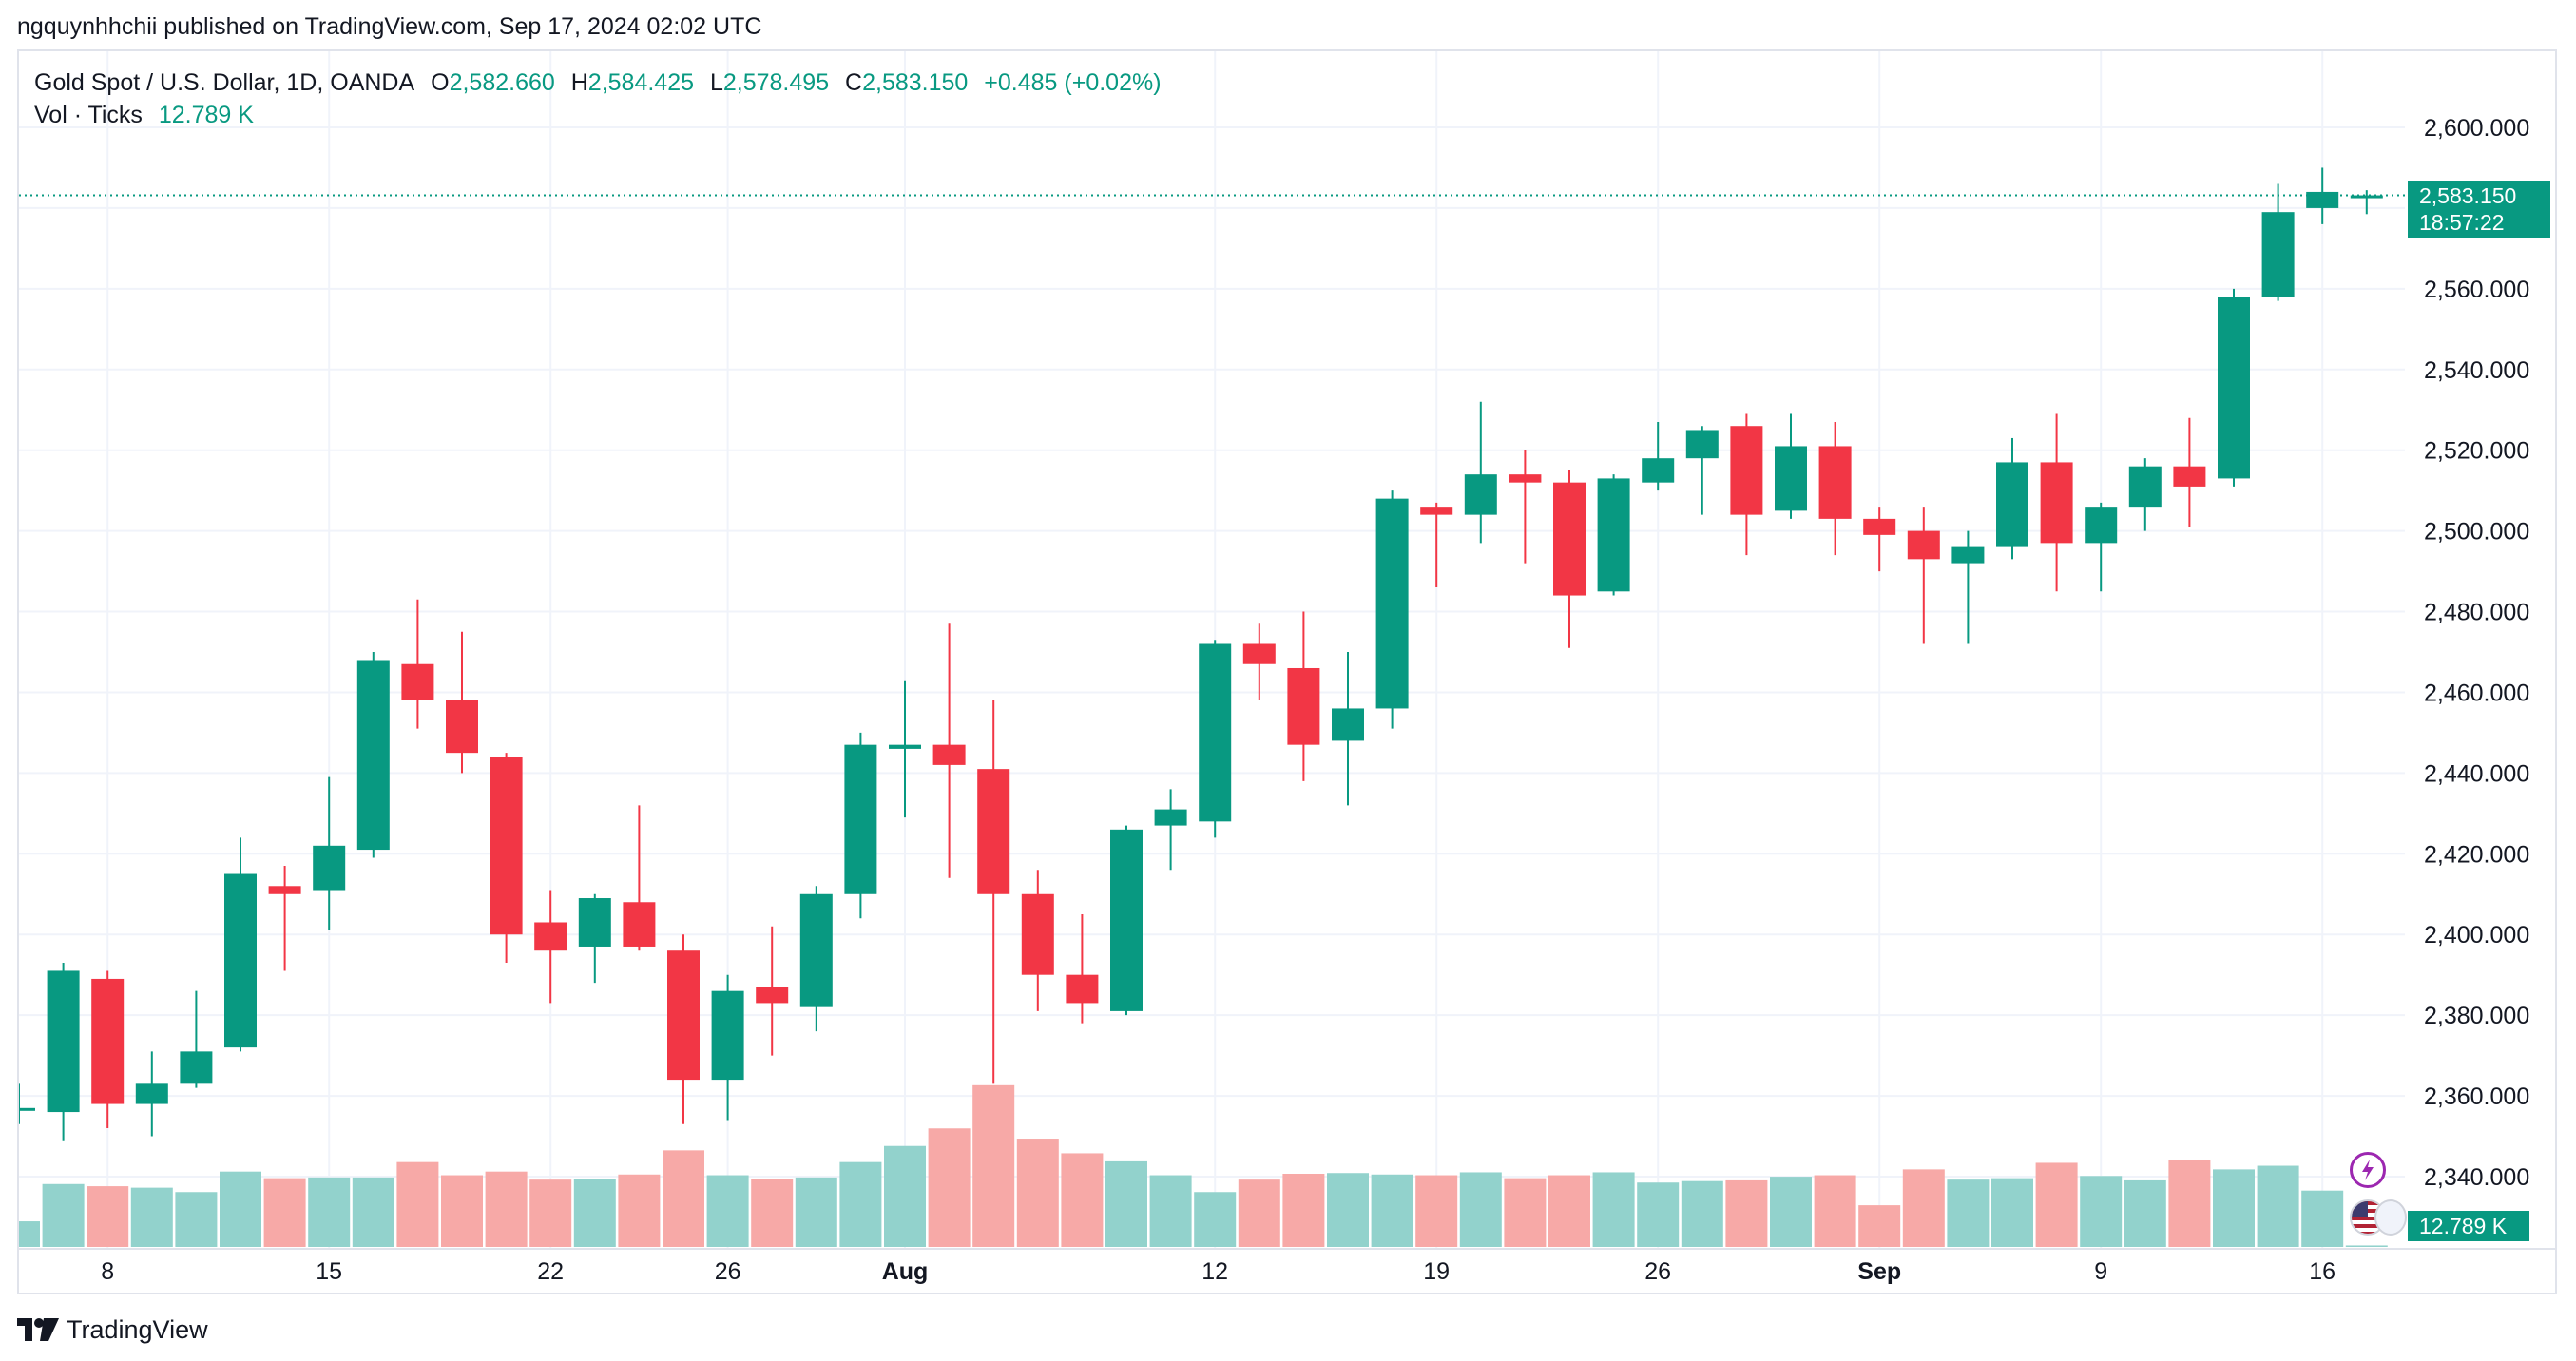 The image size is (2576, 1361). Describe the element at coordinates (915, 82) in the screenshot. I see `close-value: 2,583.150` at that location.